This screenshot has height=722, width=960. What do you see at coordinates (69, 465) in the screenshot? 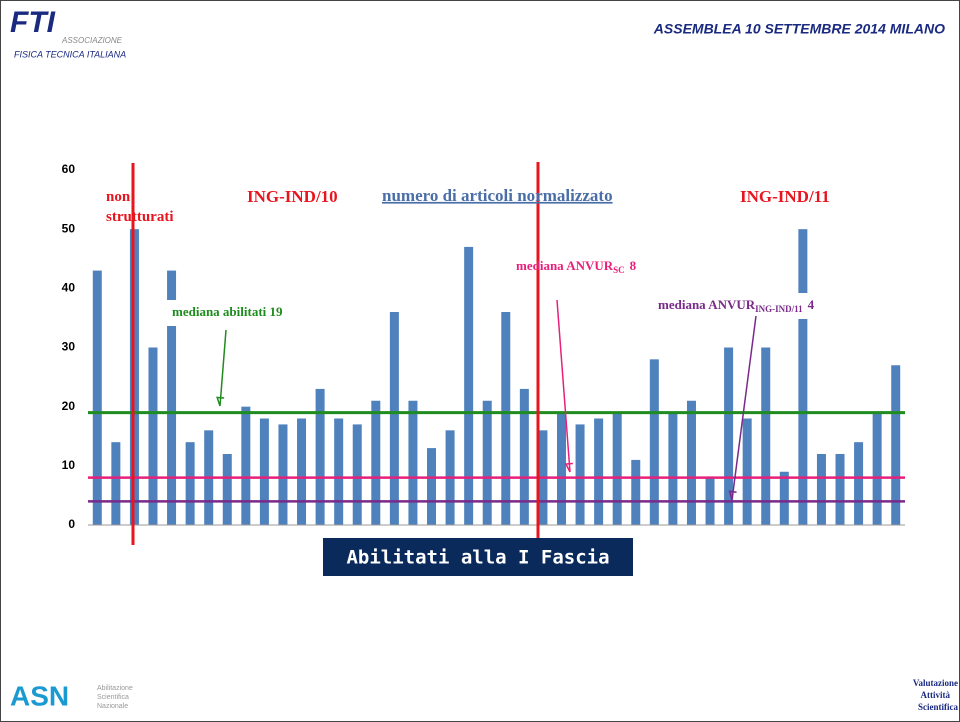
I see `y-tick-label: 10` at bounding box center [69, 465].